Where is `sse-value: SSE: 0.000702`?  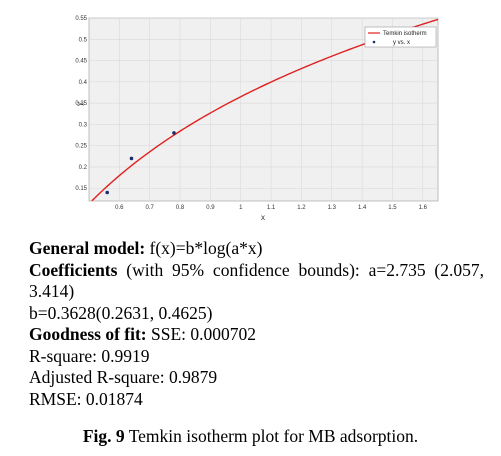 sse-value: SSE: 0.000702 is located at coordinates (201, 334).